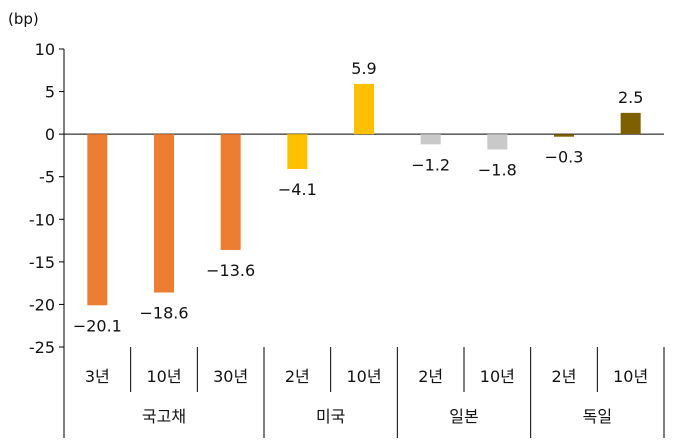  What do you see at coordinates (363, 68) in the screenshot?
I see `data-label: 5.9` at bounding box center [363, 68].